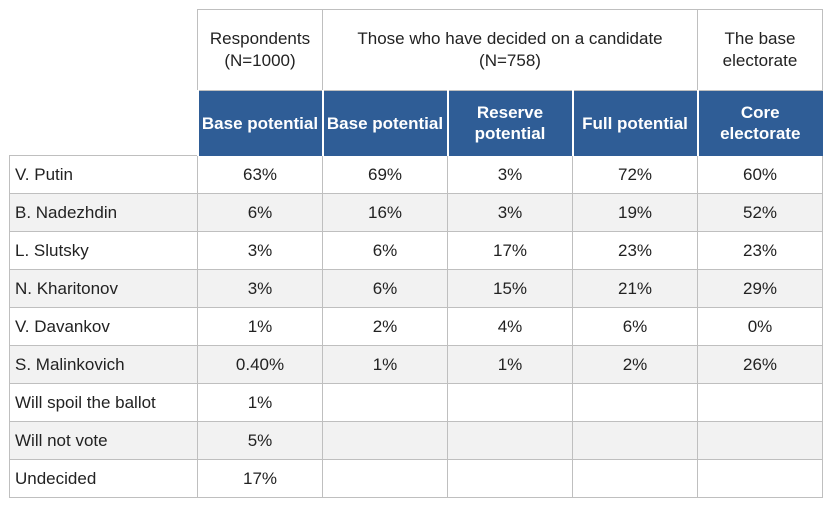 The image size is (831, 506). I want to click on row-label: Will not vote, so click(103, 440).